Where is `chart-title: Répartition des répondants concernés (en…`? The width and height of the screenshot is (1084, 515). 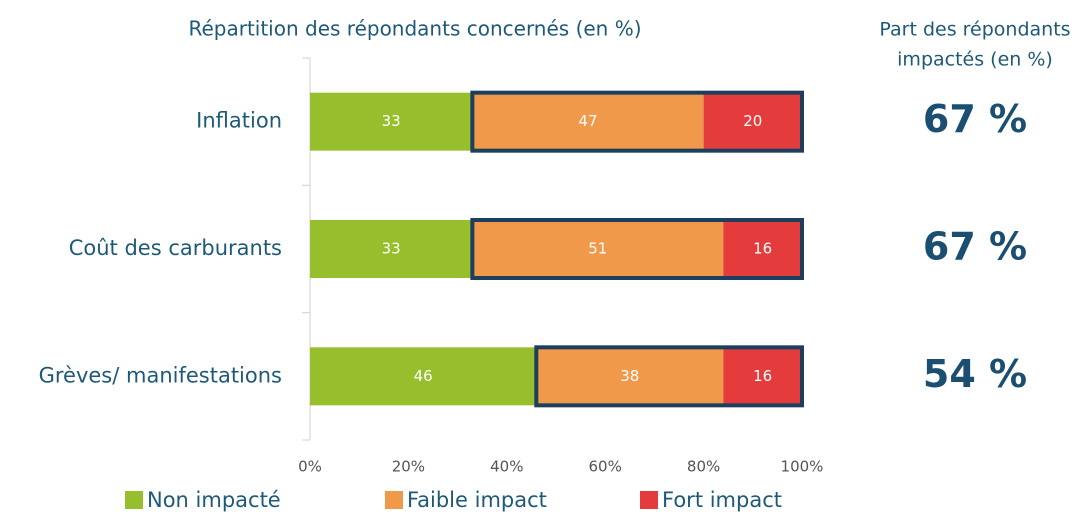 chart-title: Répartition des répondants concernés (en… is located at coordinates (414, 29).